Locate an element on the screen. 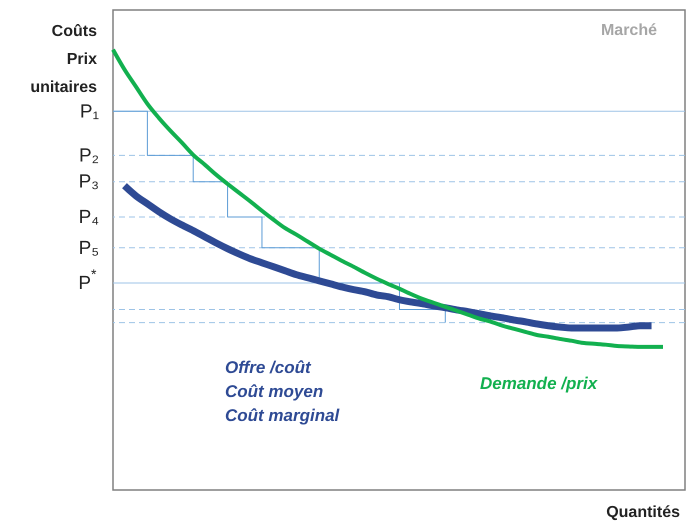  ref-line-label: P₃ is located at coordinates (88, 182).